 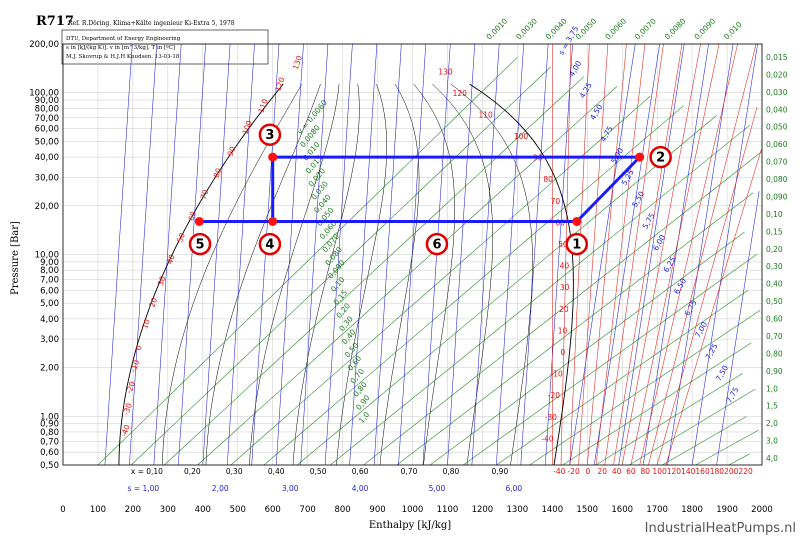 I want to click on quality-label: 0,40, so click(x=276, y=471).